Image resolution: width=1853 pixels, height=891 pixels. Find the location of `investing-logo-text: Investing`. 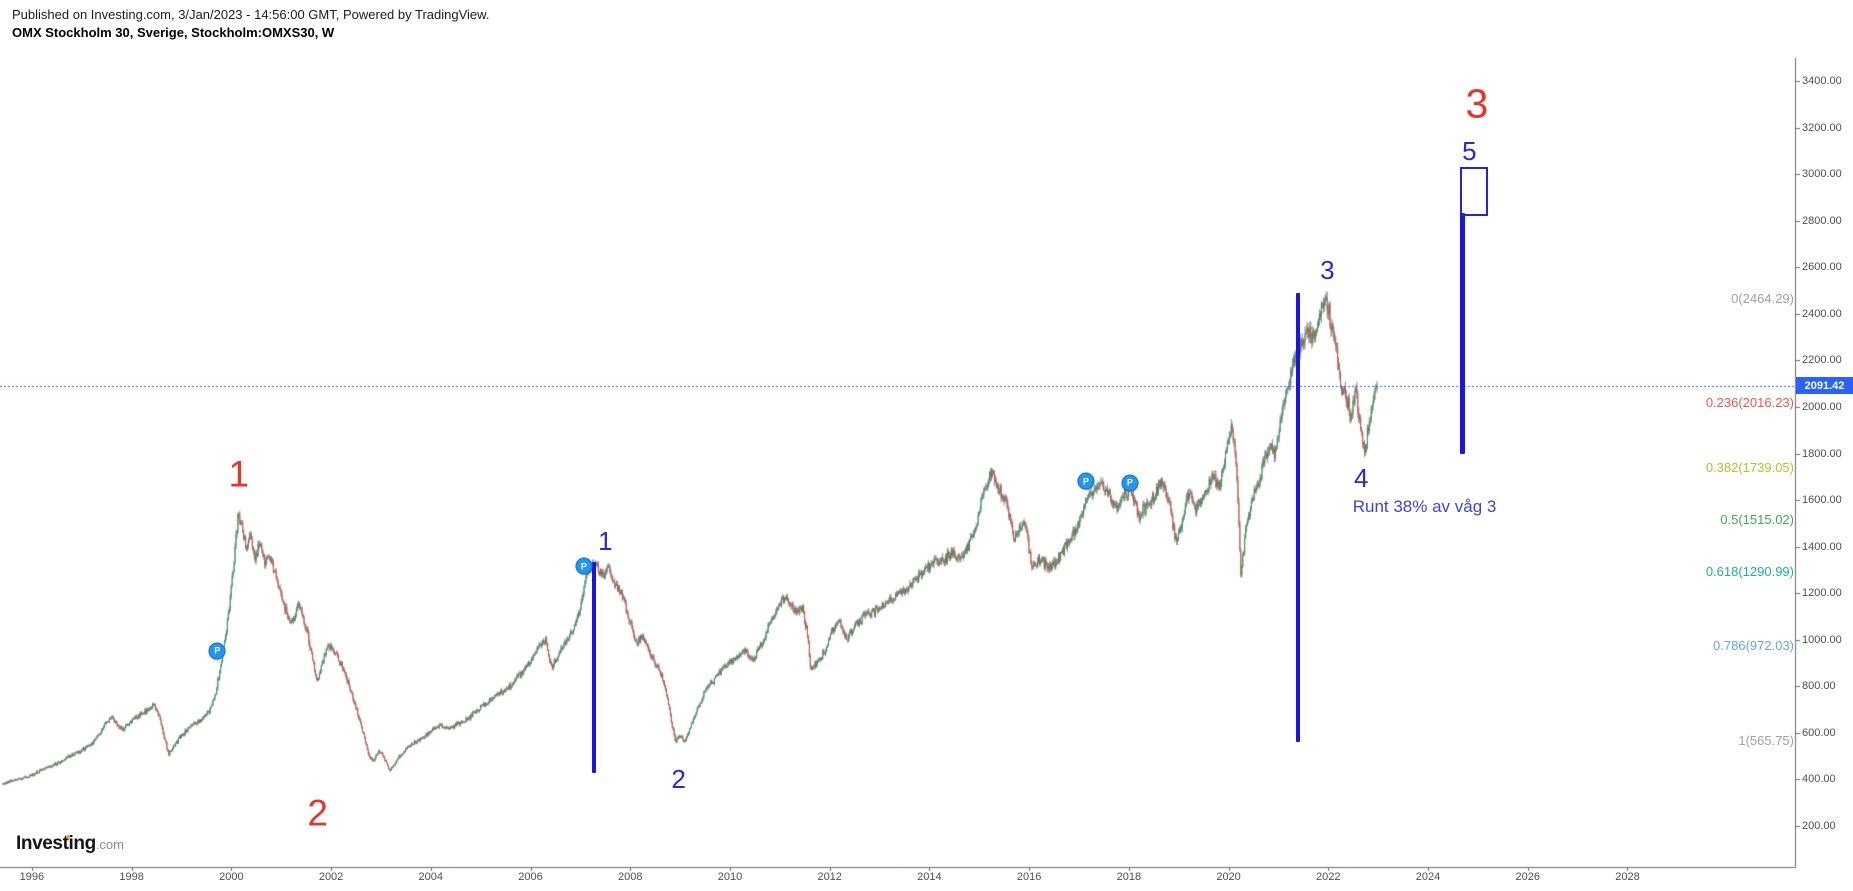

investing-logo-text: Investing is located at coordinates (56, 843).